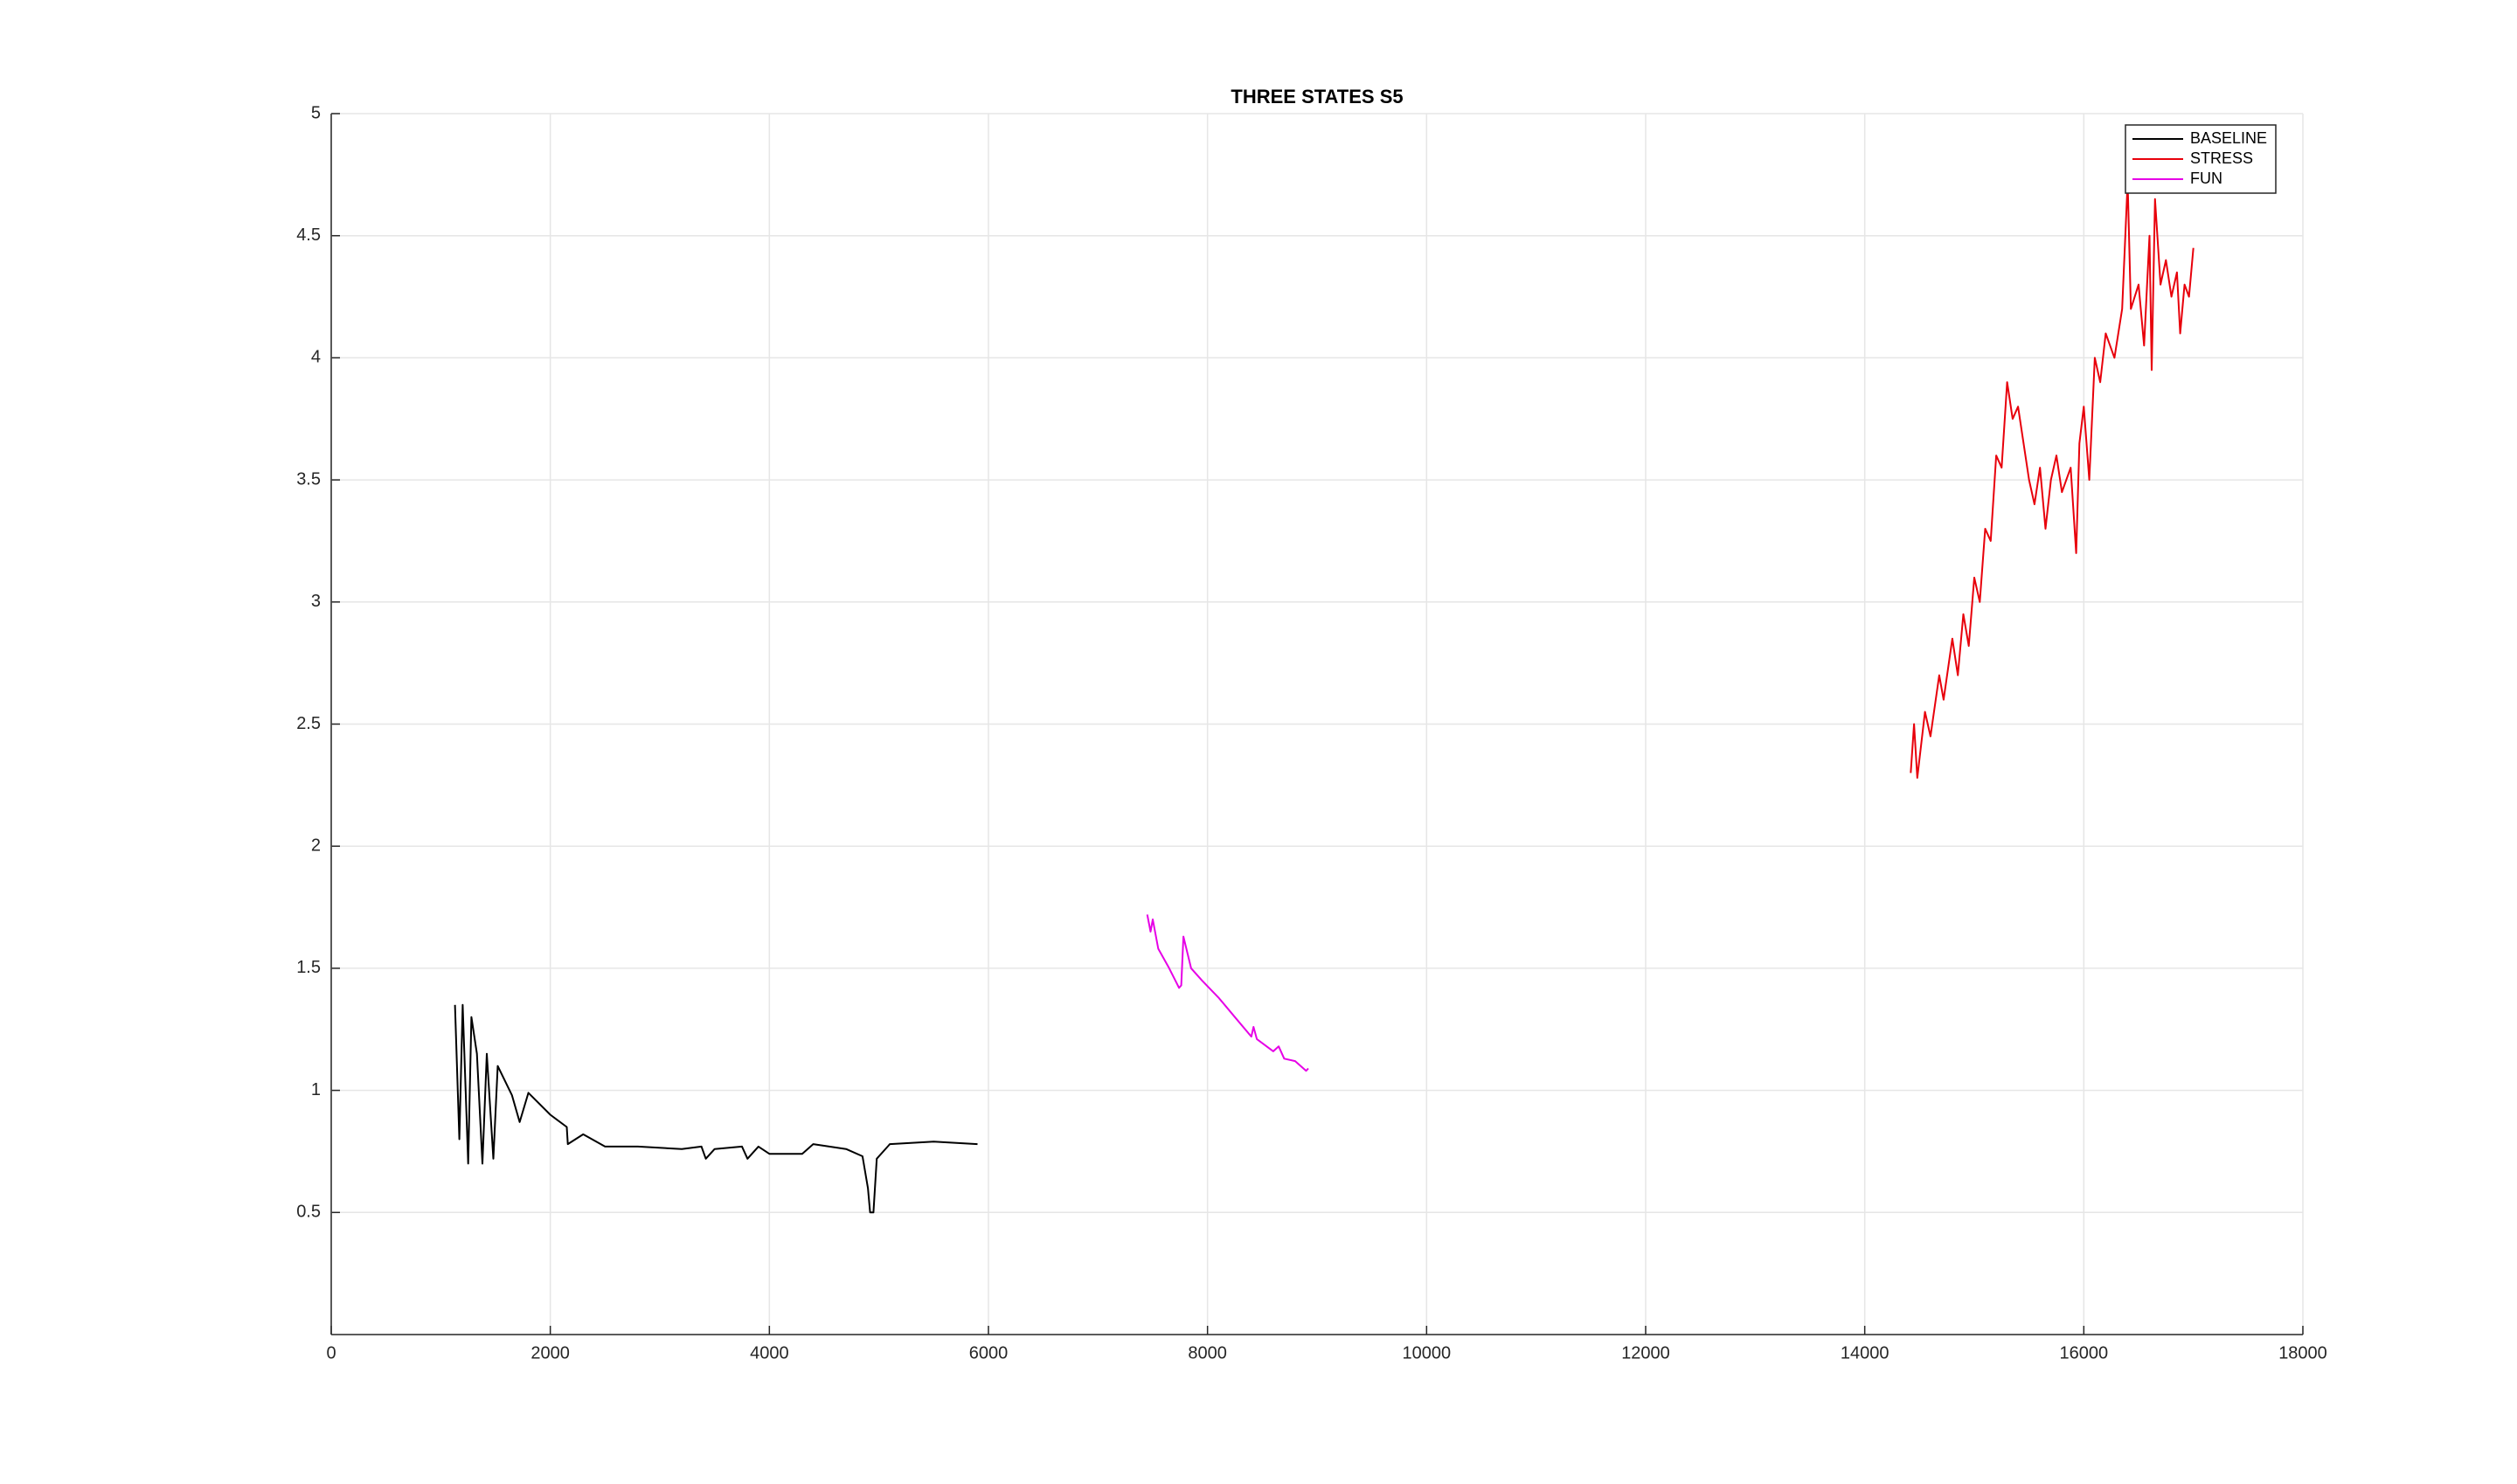  Describe the element at coordinates (308, 723) in the screenshot. I see `y-tick-label: 2.5` at that location.